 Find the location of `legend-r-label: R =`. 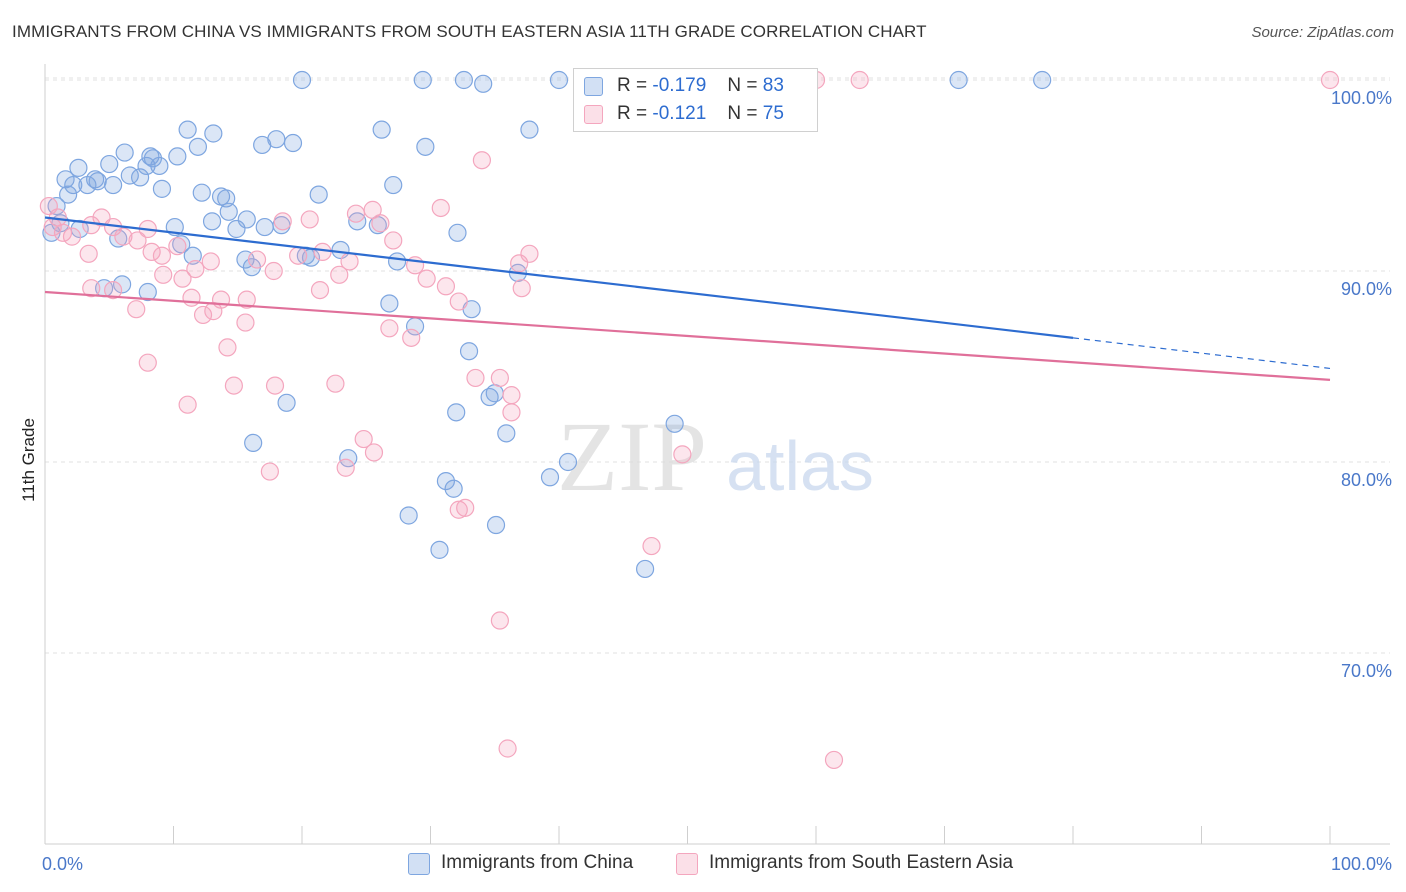

legend-r-label: R = is located at coordinates (632, 113).